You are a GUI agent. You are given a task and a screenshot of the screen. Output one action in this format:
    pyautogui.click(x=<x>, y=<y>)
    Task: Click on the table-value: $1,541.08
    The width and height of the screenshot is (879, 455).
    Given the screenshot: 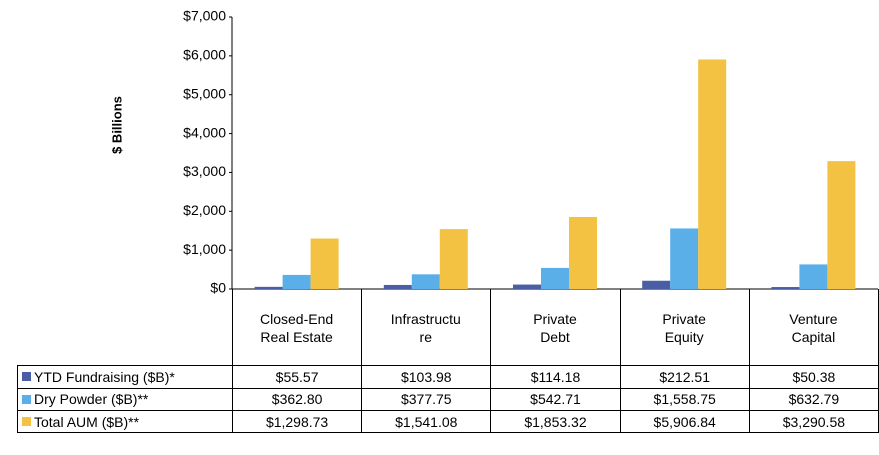 What is the action you would take?
    pyautogui.click(x=426, y=421)
    